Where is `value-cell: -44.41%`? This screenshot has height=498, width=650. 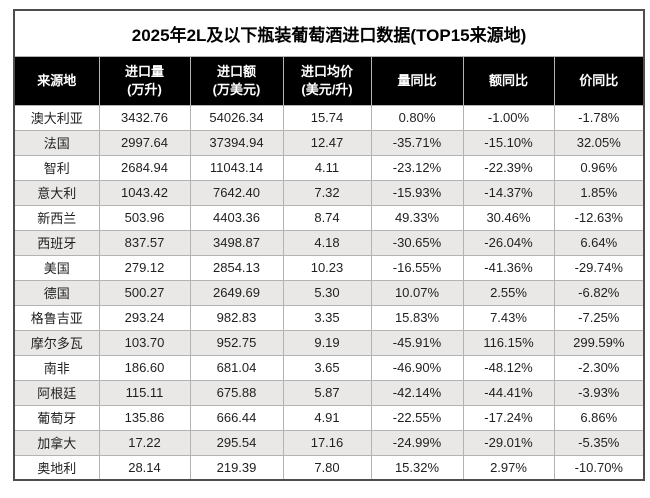 value-cell: -44.41% is located at coordinates (508, 392).